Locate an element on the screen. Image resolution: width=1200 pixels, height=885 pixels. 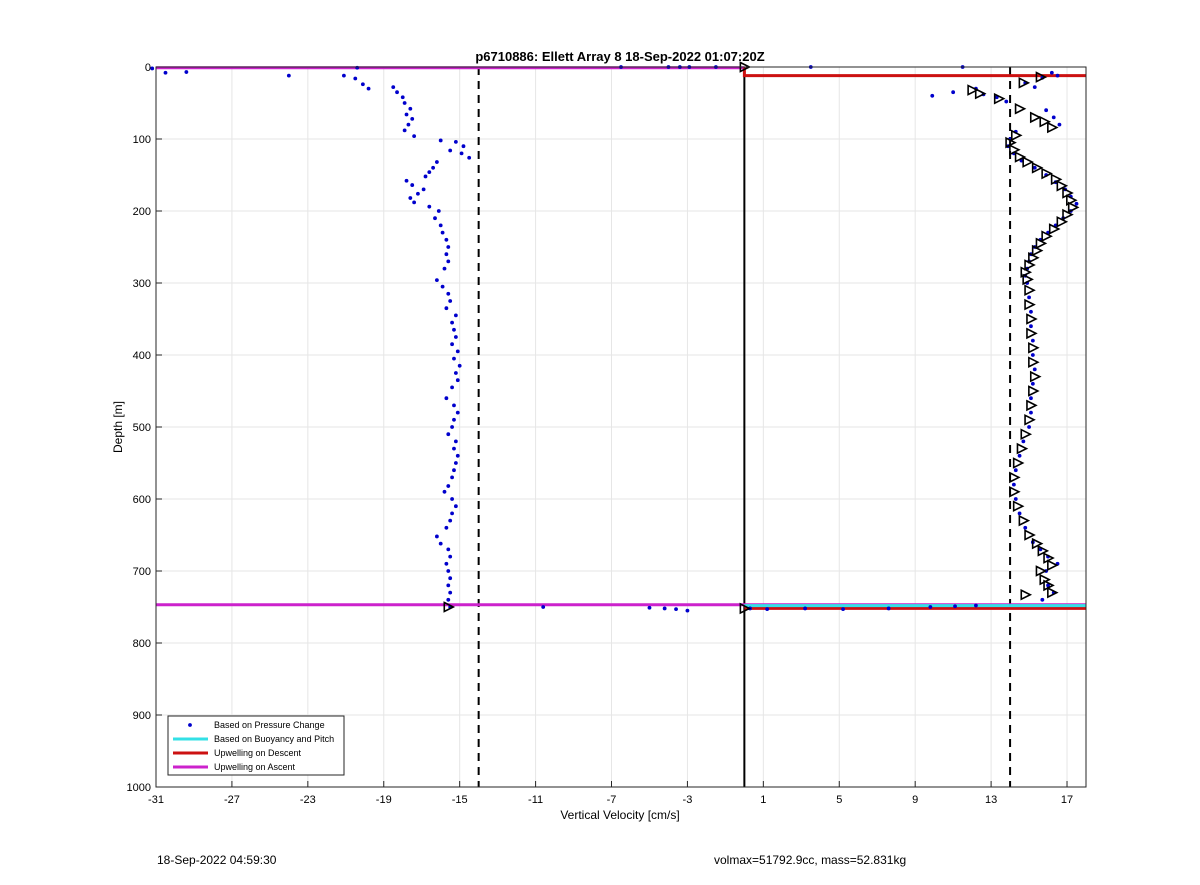
y-tick-label: 100 is located at coordinates (142, 140).